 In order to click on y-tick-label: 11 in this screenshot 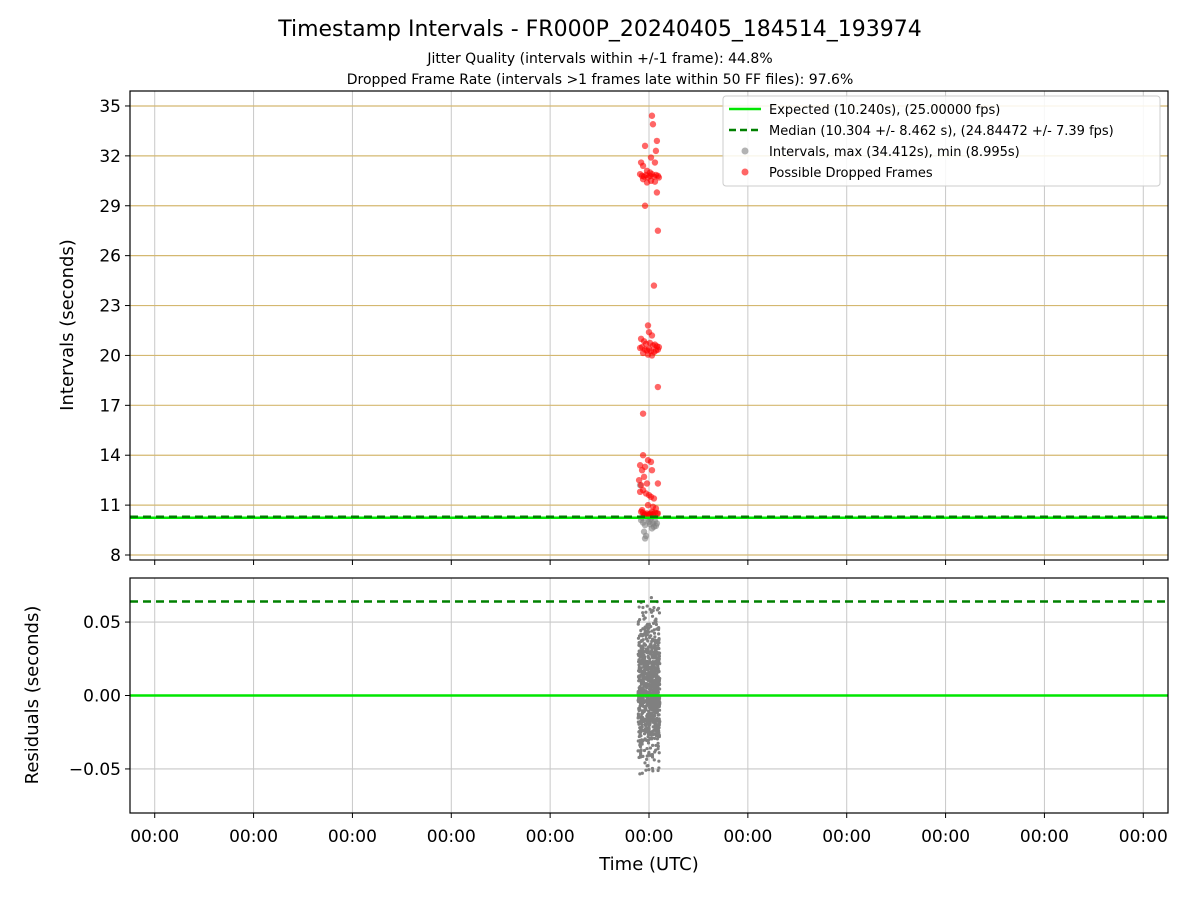, I will do `click(110, 506)`.